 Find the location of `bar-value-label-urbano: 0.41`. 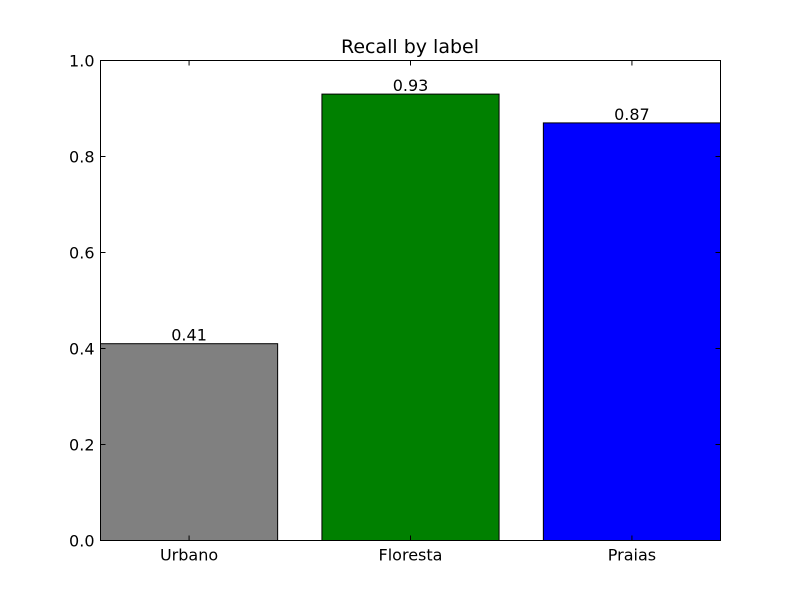

bar-value-label-urbano: 0.41 is located at coordinates (189, 335).